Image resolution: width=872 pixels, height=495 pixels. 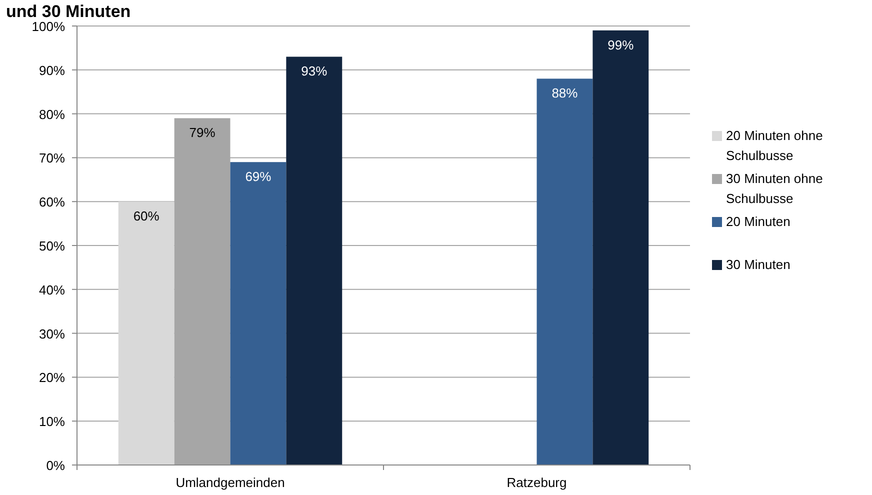 I want to click on chart-title: und 30 Minuten, so click(x=68, y=11).